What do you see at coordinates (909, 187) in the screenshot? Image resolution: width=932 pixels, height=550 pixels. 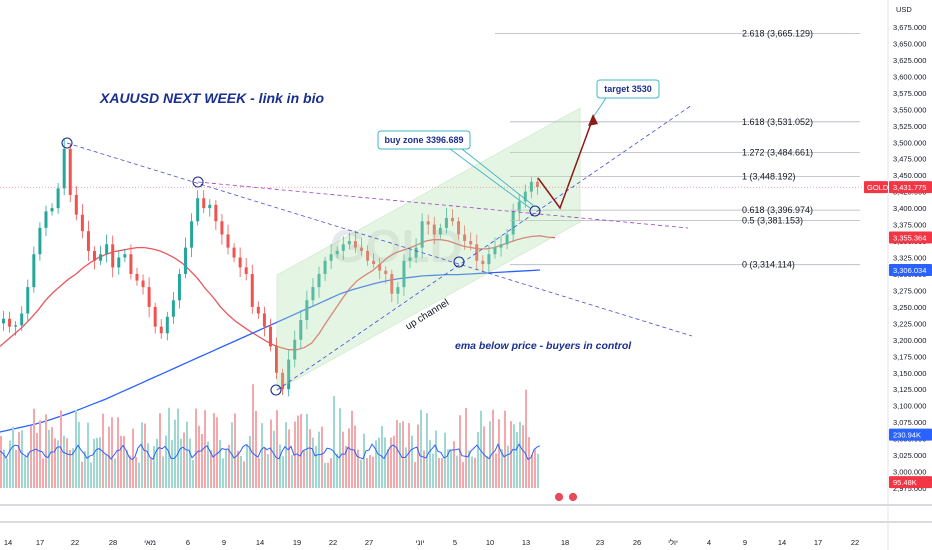 I see `price-tag-label: 3,431.775` at bounding box center [909, 187].